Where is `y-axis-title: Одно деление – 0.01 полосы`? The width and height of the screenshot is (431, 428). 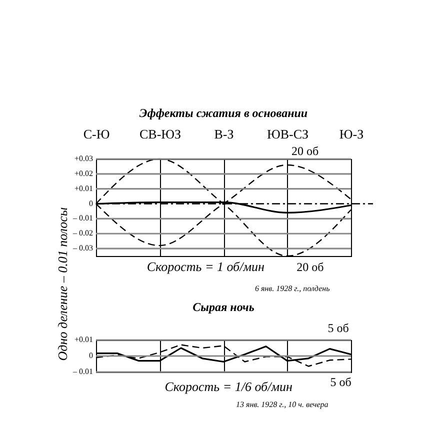
y-axis-title: Одно деление – 0.01 полосы is located at coordinates (62, 284).